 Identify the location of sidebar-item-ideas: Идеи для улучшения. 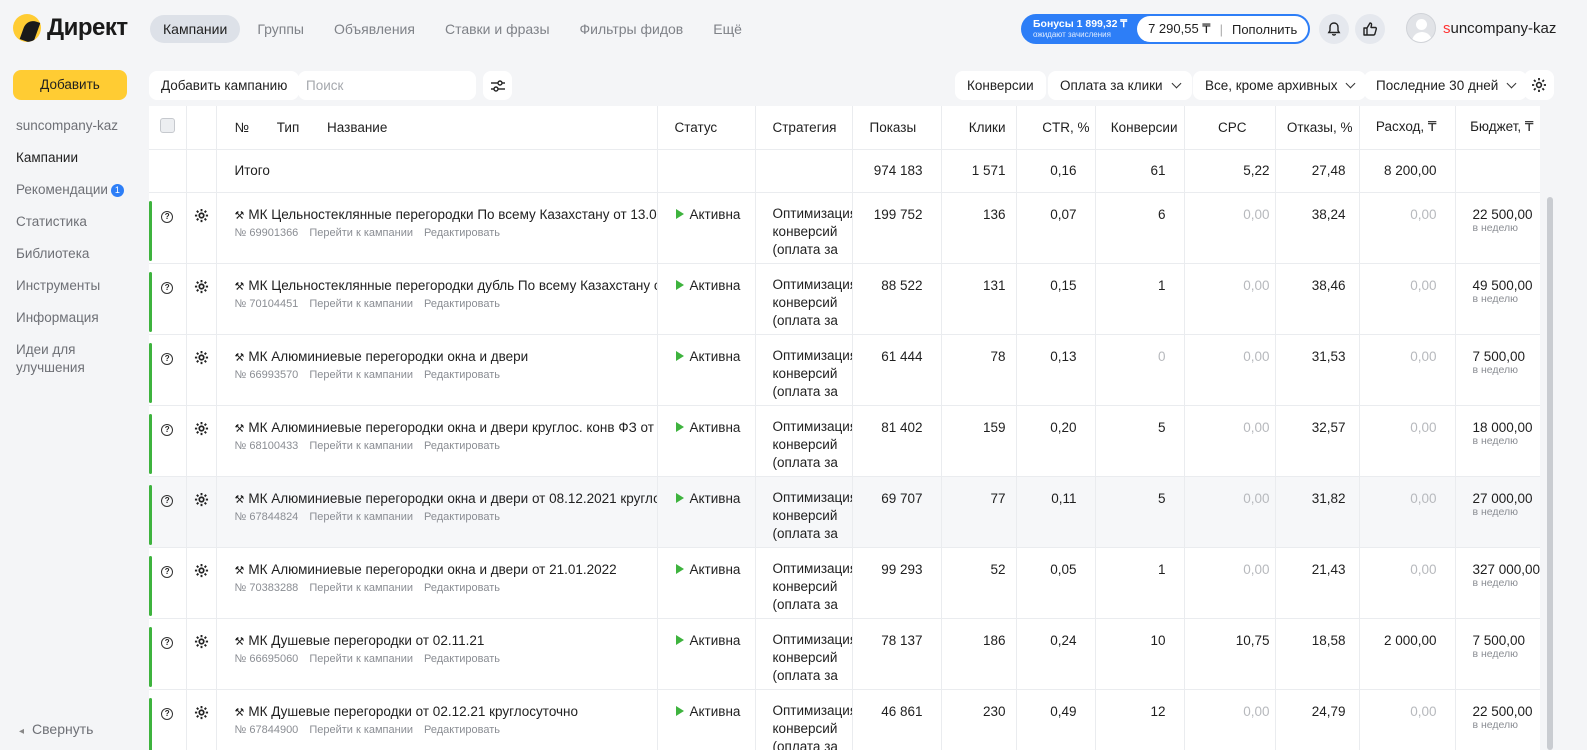
(50, 358).